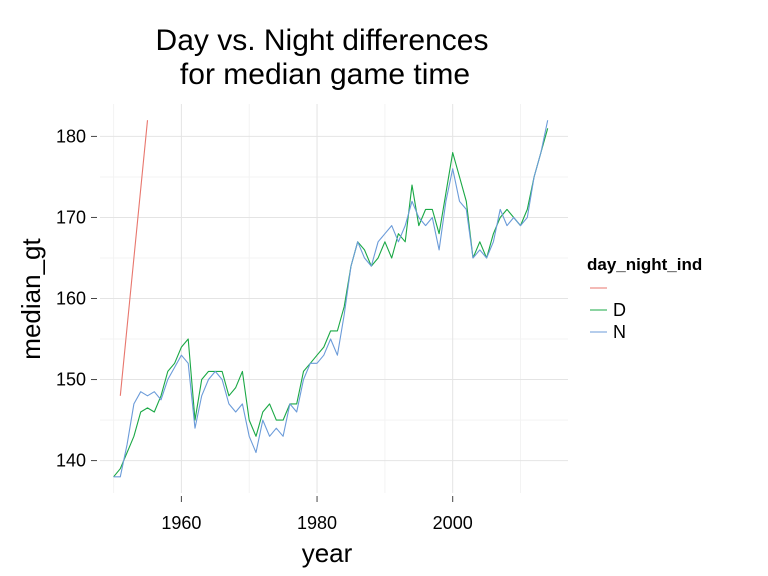  Describe the element at coordinates (71, 136) in the screenshot. I see `y-tick-label: 180` at that location.